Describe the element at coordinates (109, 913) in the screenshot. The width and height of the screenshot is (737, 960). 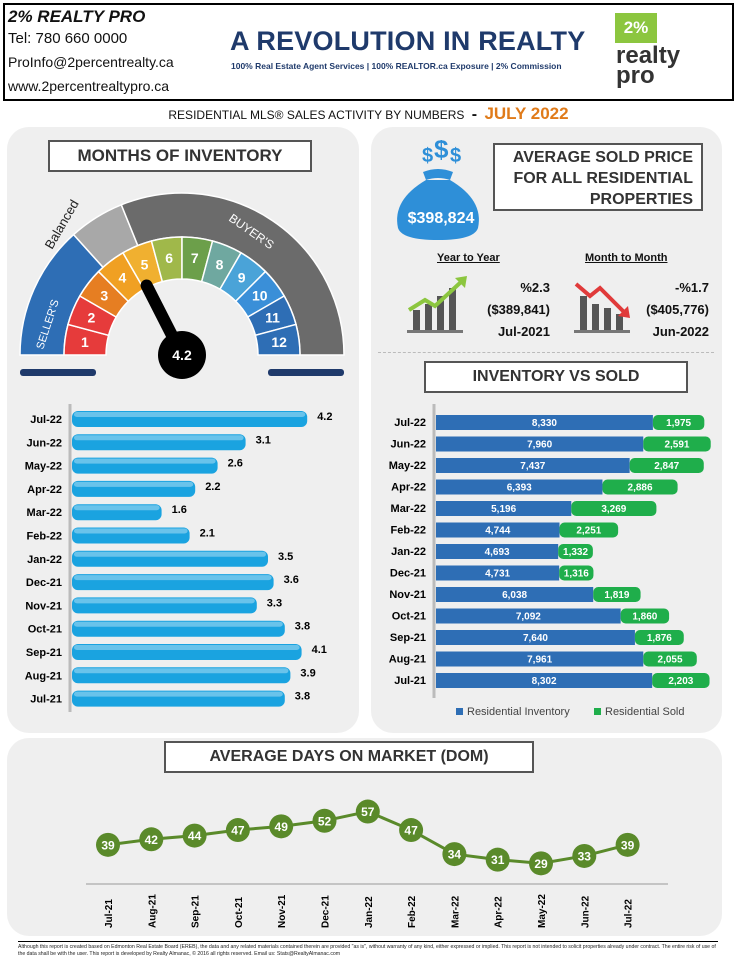
I see `dom-category-label: Jul-21` at that location.